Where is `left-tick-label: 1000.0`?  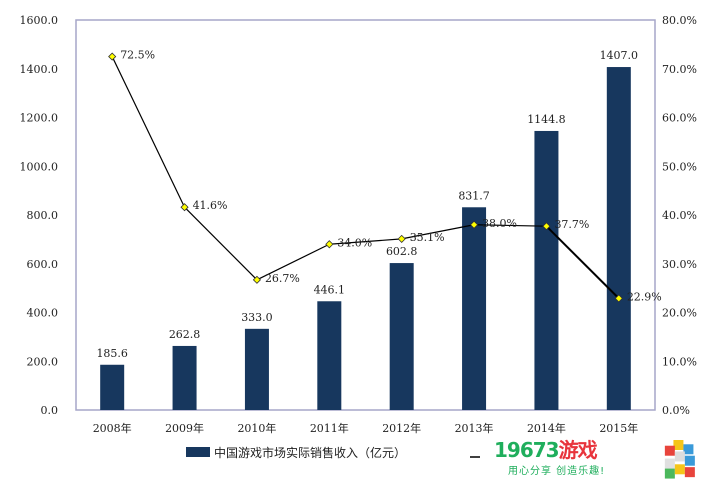
left-tick-label: 1000.0 is located at coordinates (39, 166).